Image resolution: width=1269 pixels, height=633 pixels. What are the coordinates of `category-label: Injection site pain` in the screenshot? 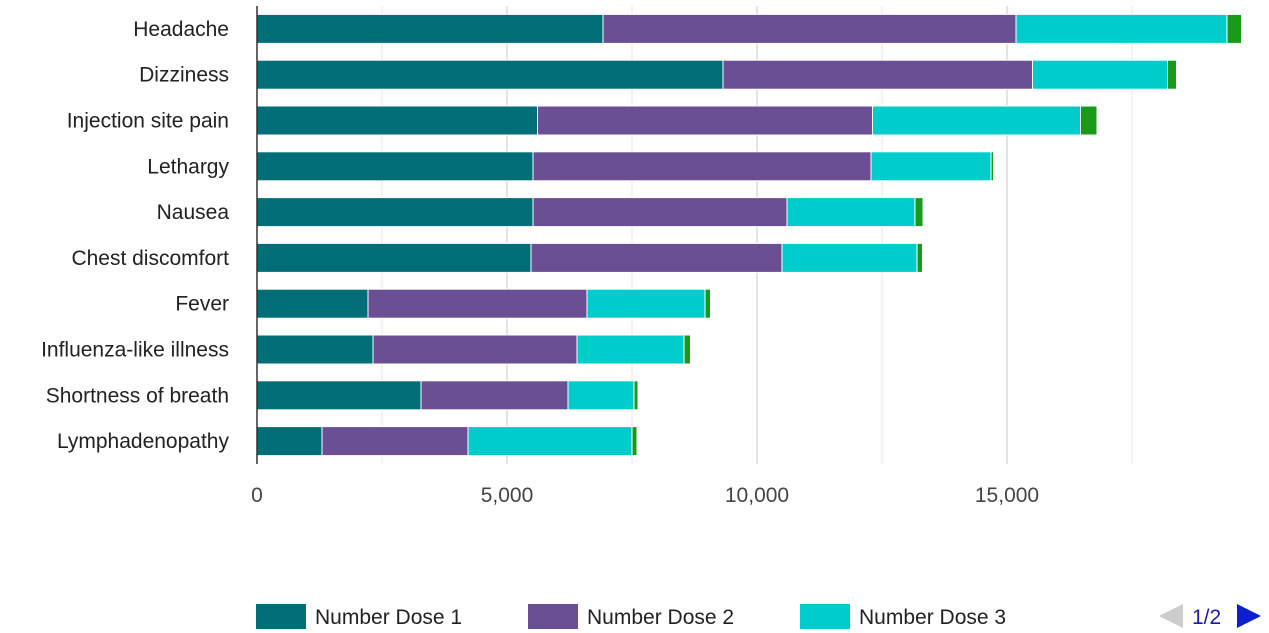 It's located at (148, 121).